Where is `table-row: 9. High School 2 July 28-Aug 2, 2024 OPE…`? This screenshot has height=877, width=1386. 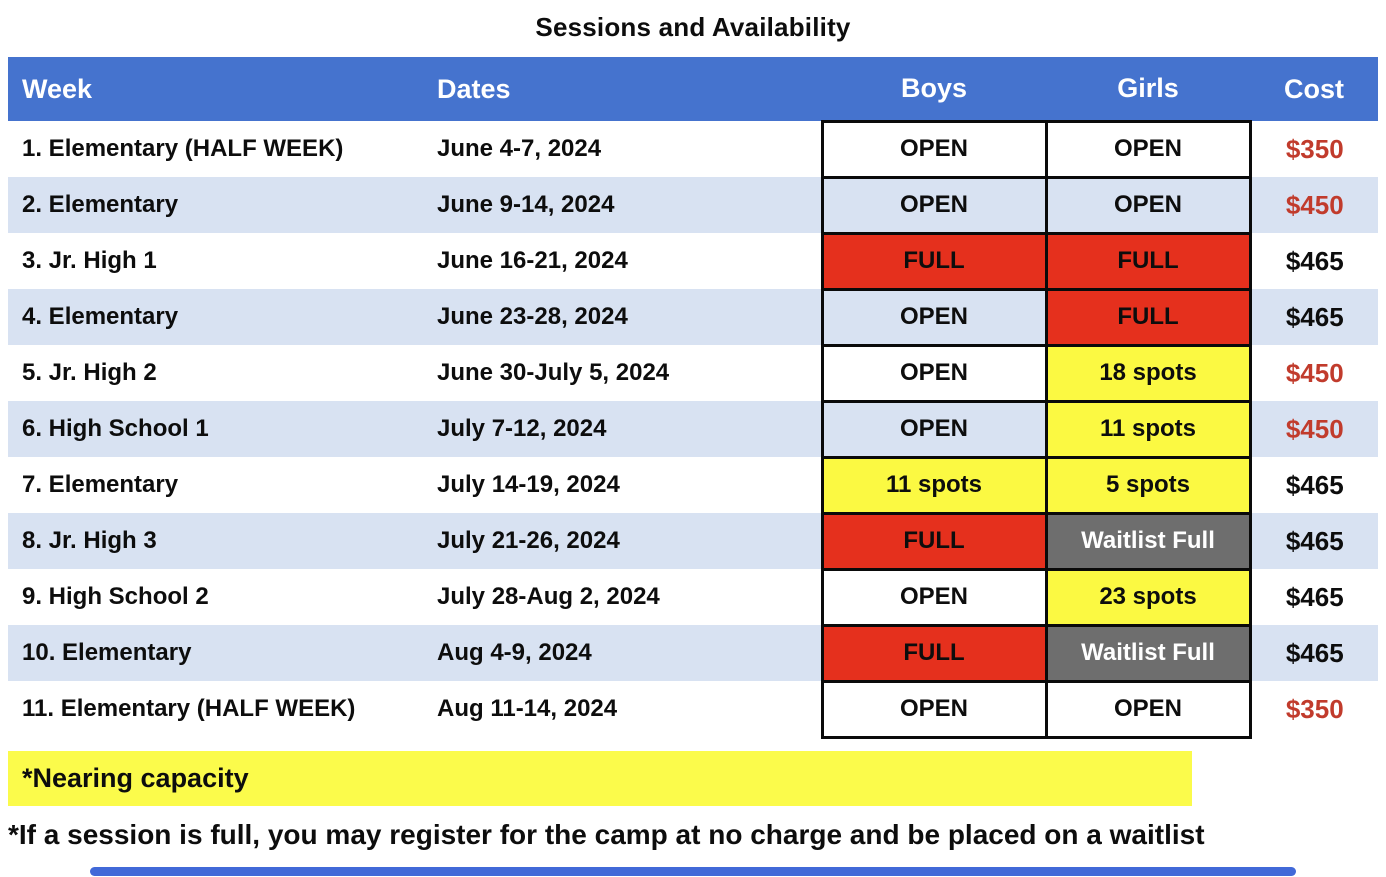
table-row: 9. High School 2 July 28-Aug 2, 2024 OPE… is located at coordinates (693, 597).